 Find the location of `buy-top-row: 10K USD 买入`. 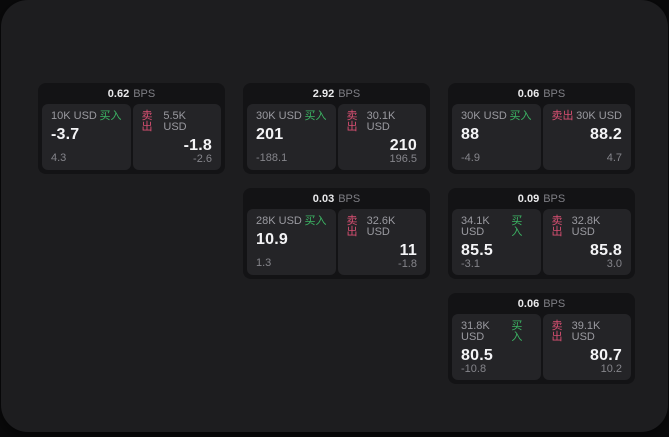

buy-top-row: 10K USD 买入 is located at coordinates (86, 116).